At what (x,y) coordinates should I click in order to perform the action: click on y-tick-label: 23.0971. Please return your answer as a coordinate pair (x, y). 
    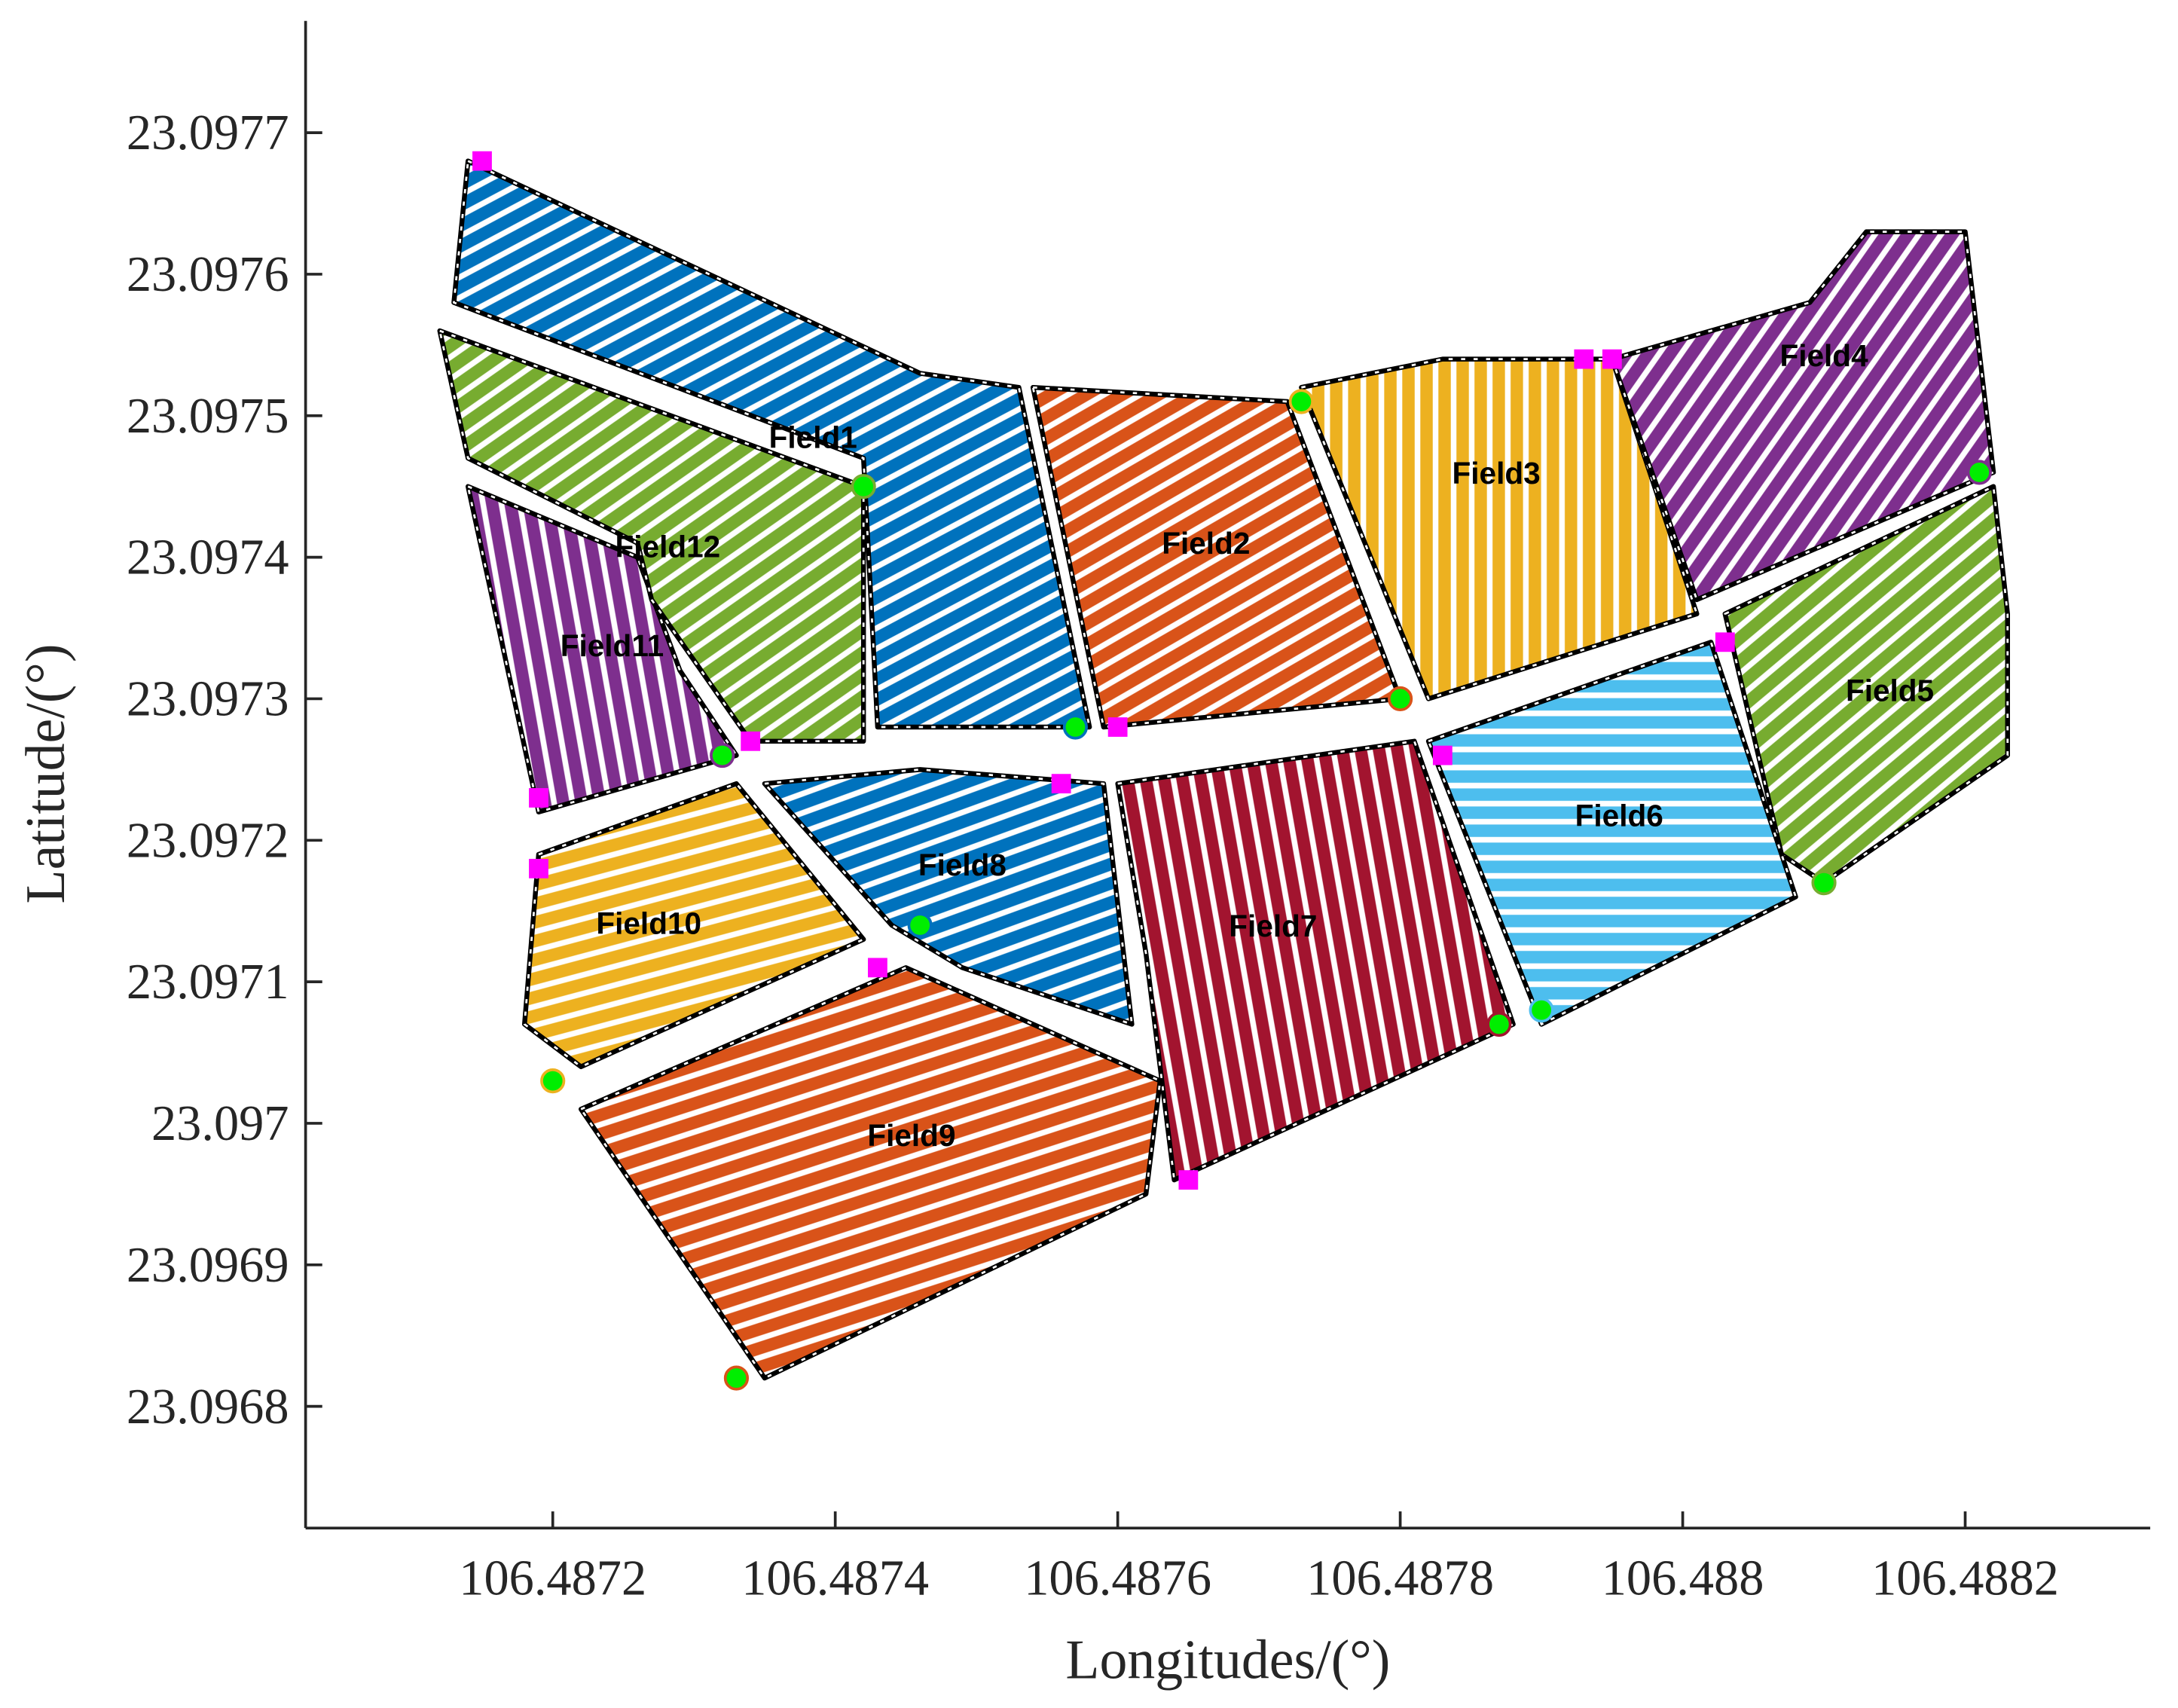
    Looking at the image, I should click on (208, 982).